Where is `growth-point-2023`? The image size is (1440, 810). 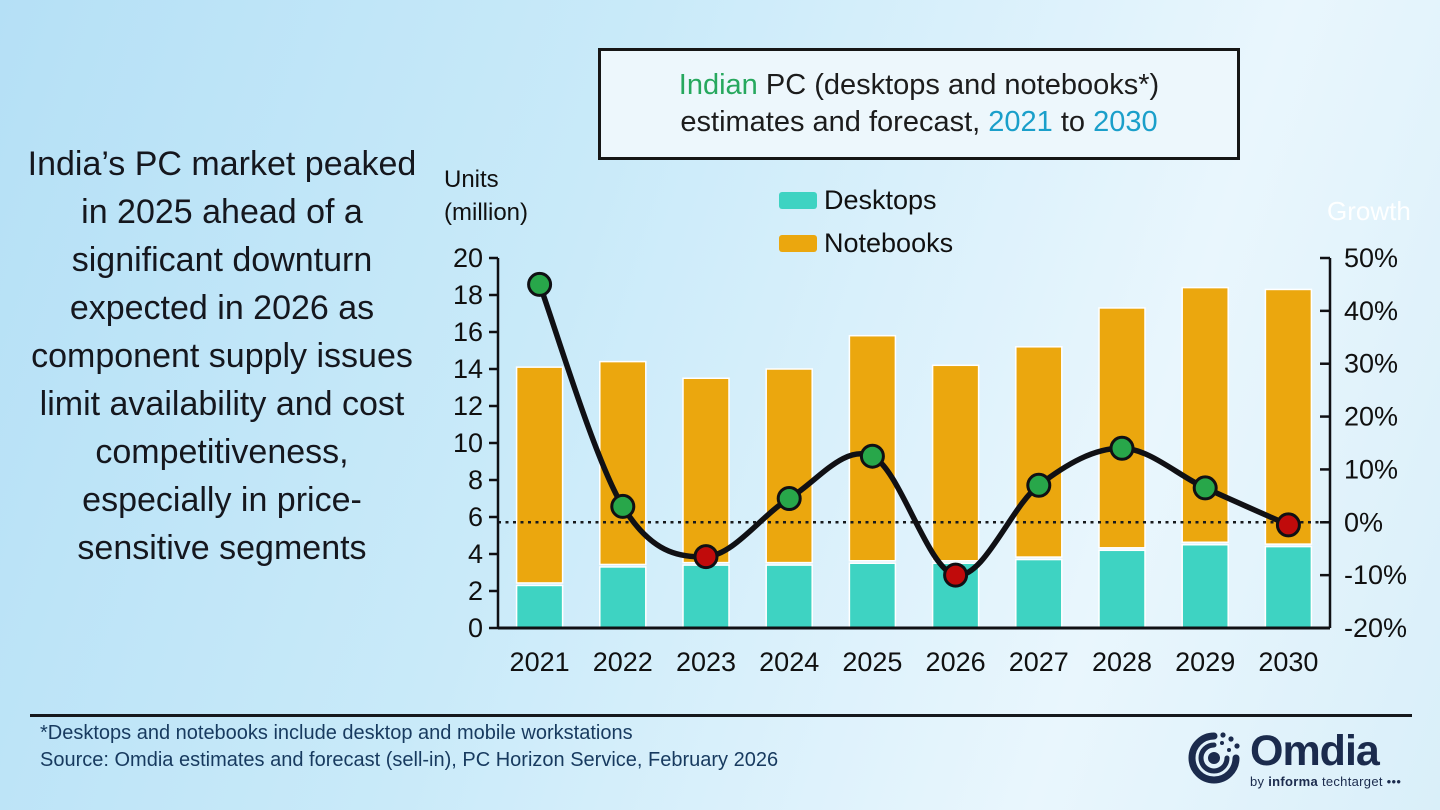 growth-point-2023 is located at coordinates (706, 557).